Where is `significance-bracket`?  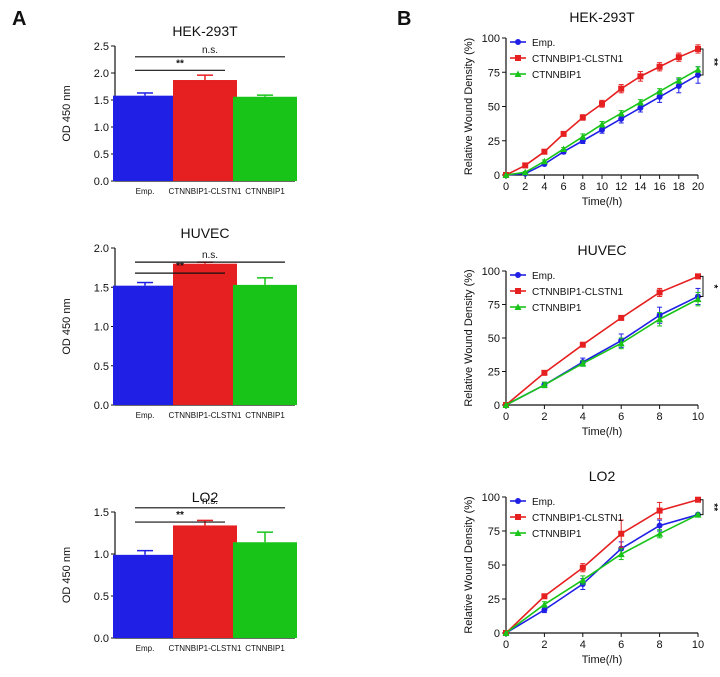
significance-bracket is located at coordinates (702, 62).